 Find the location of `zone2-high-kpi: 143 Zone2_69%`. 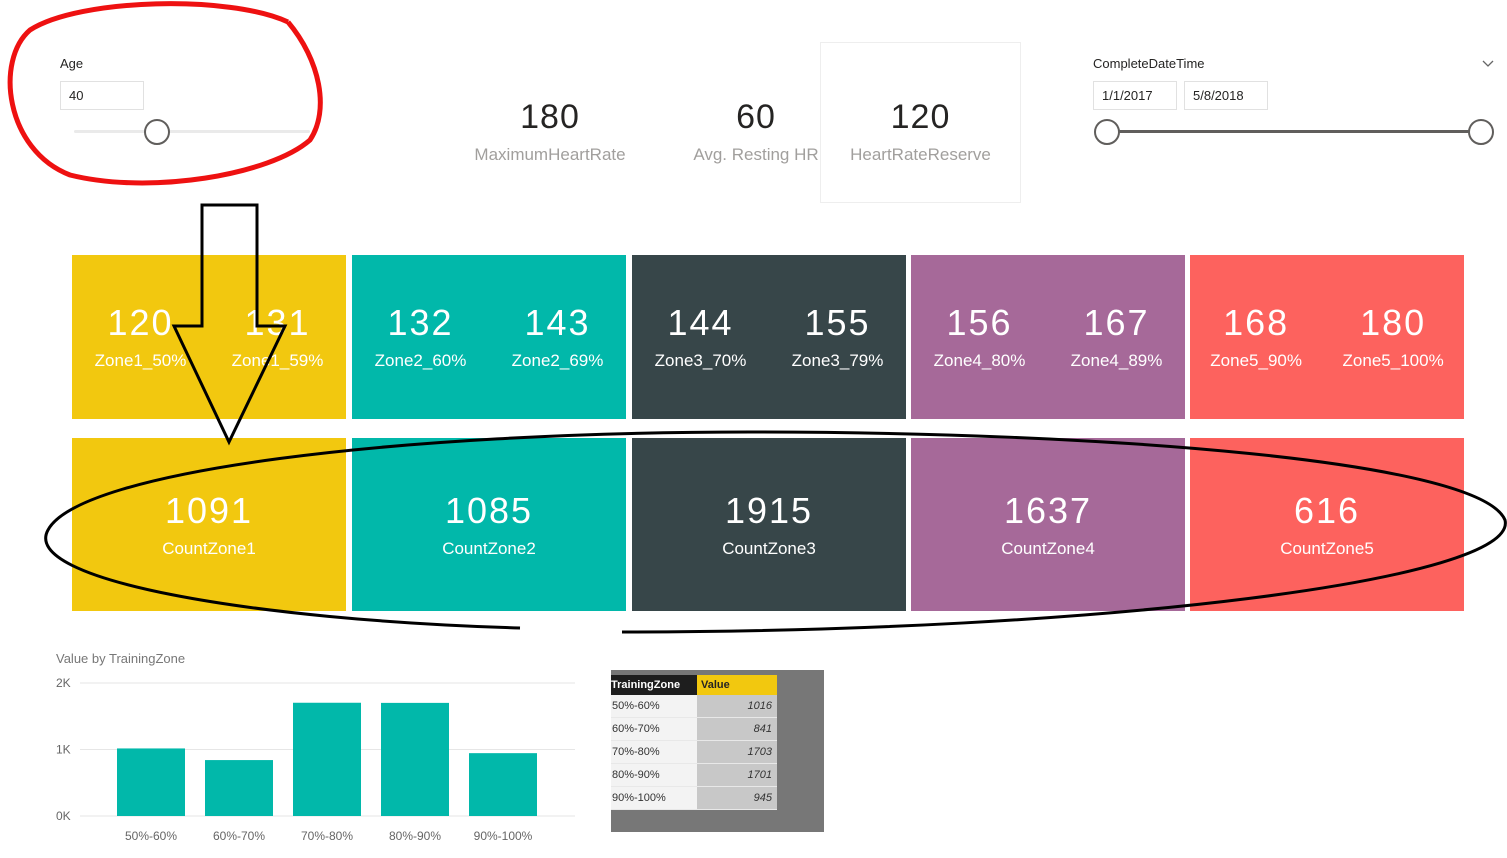

zone2-high-kpi: 143 Zone2_69% is located at coordinates (558, 337).